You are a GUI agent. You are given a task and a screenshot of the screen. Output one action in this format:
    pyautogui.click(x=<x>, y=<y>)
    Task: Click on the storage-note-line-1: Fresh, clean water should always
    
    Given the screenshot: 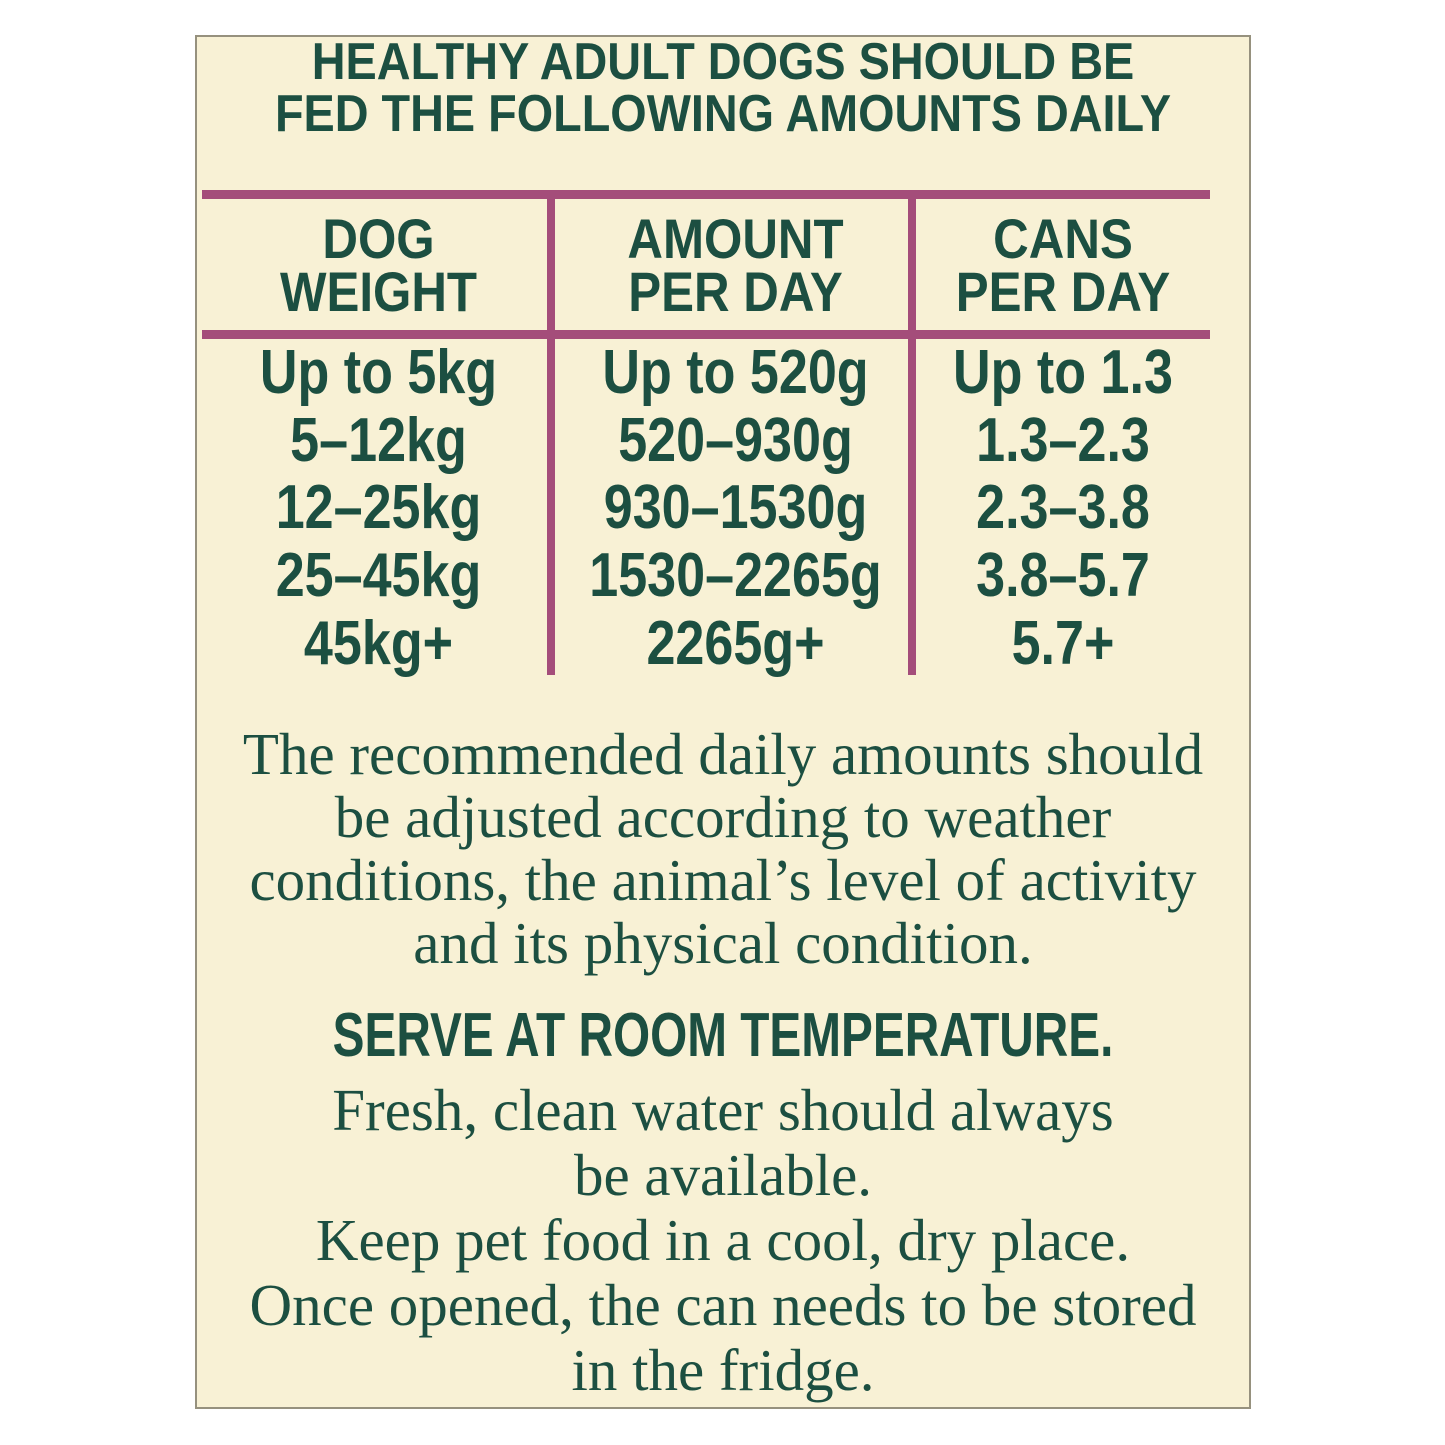 What is the action you would take?
    pyautogui.click(x=723, y=1110)
    